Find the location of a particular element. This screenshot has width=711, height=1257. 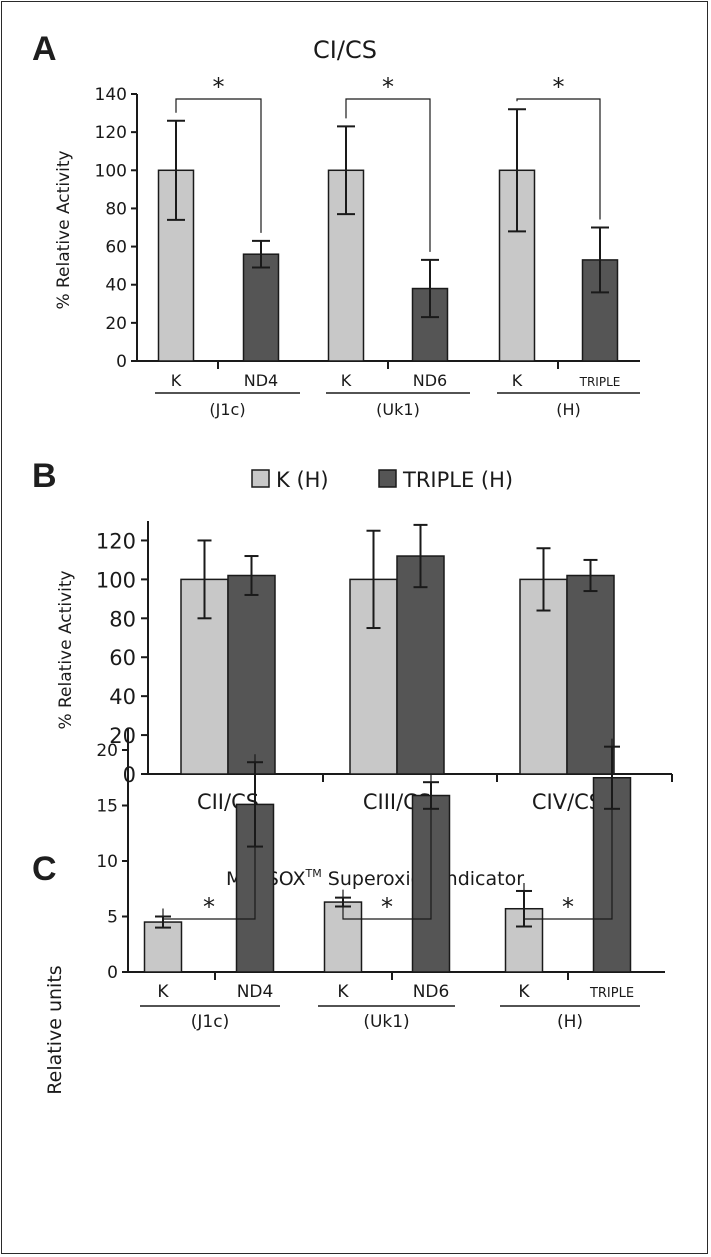

chart-b-legend: K (H) TRIPLE (H) is located at coordinates (382, 480).